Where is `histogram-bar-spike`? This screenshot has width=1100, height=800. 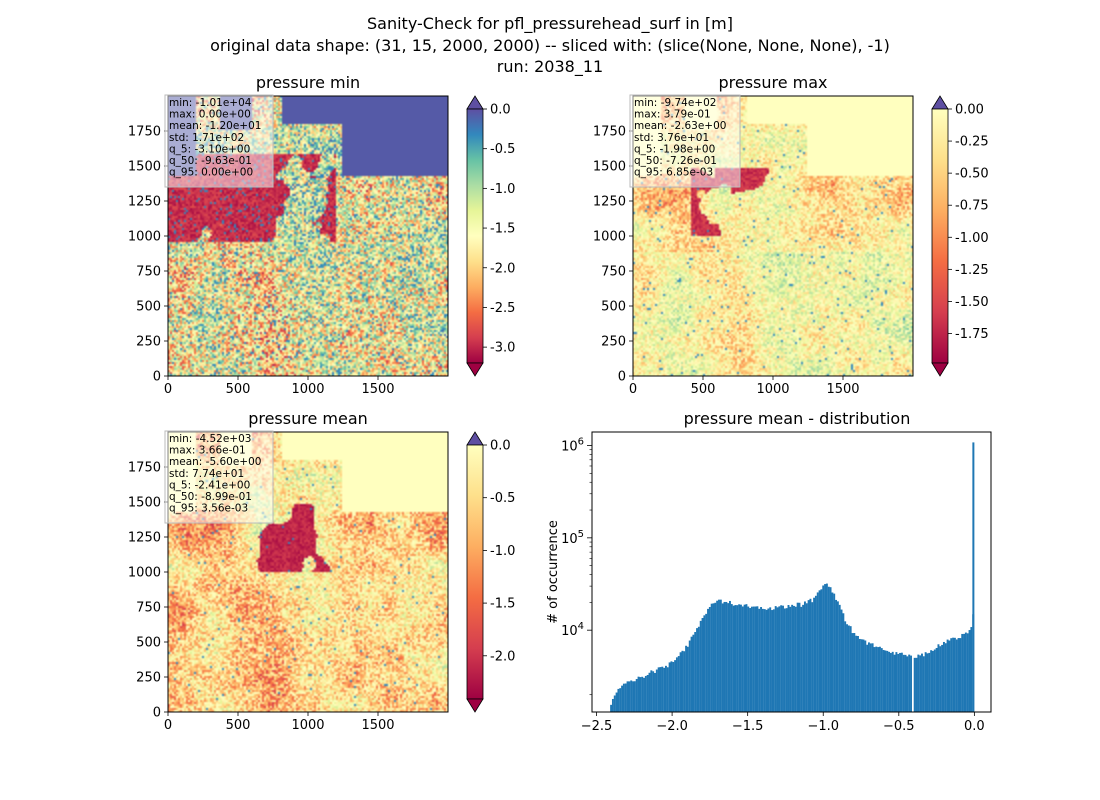
histogram-bar-spike is located at coordinates (973, 577).